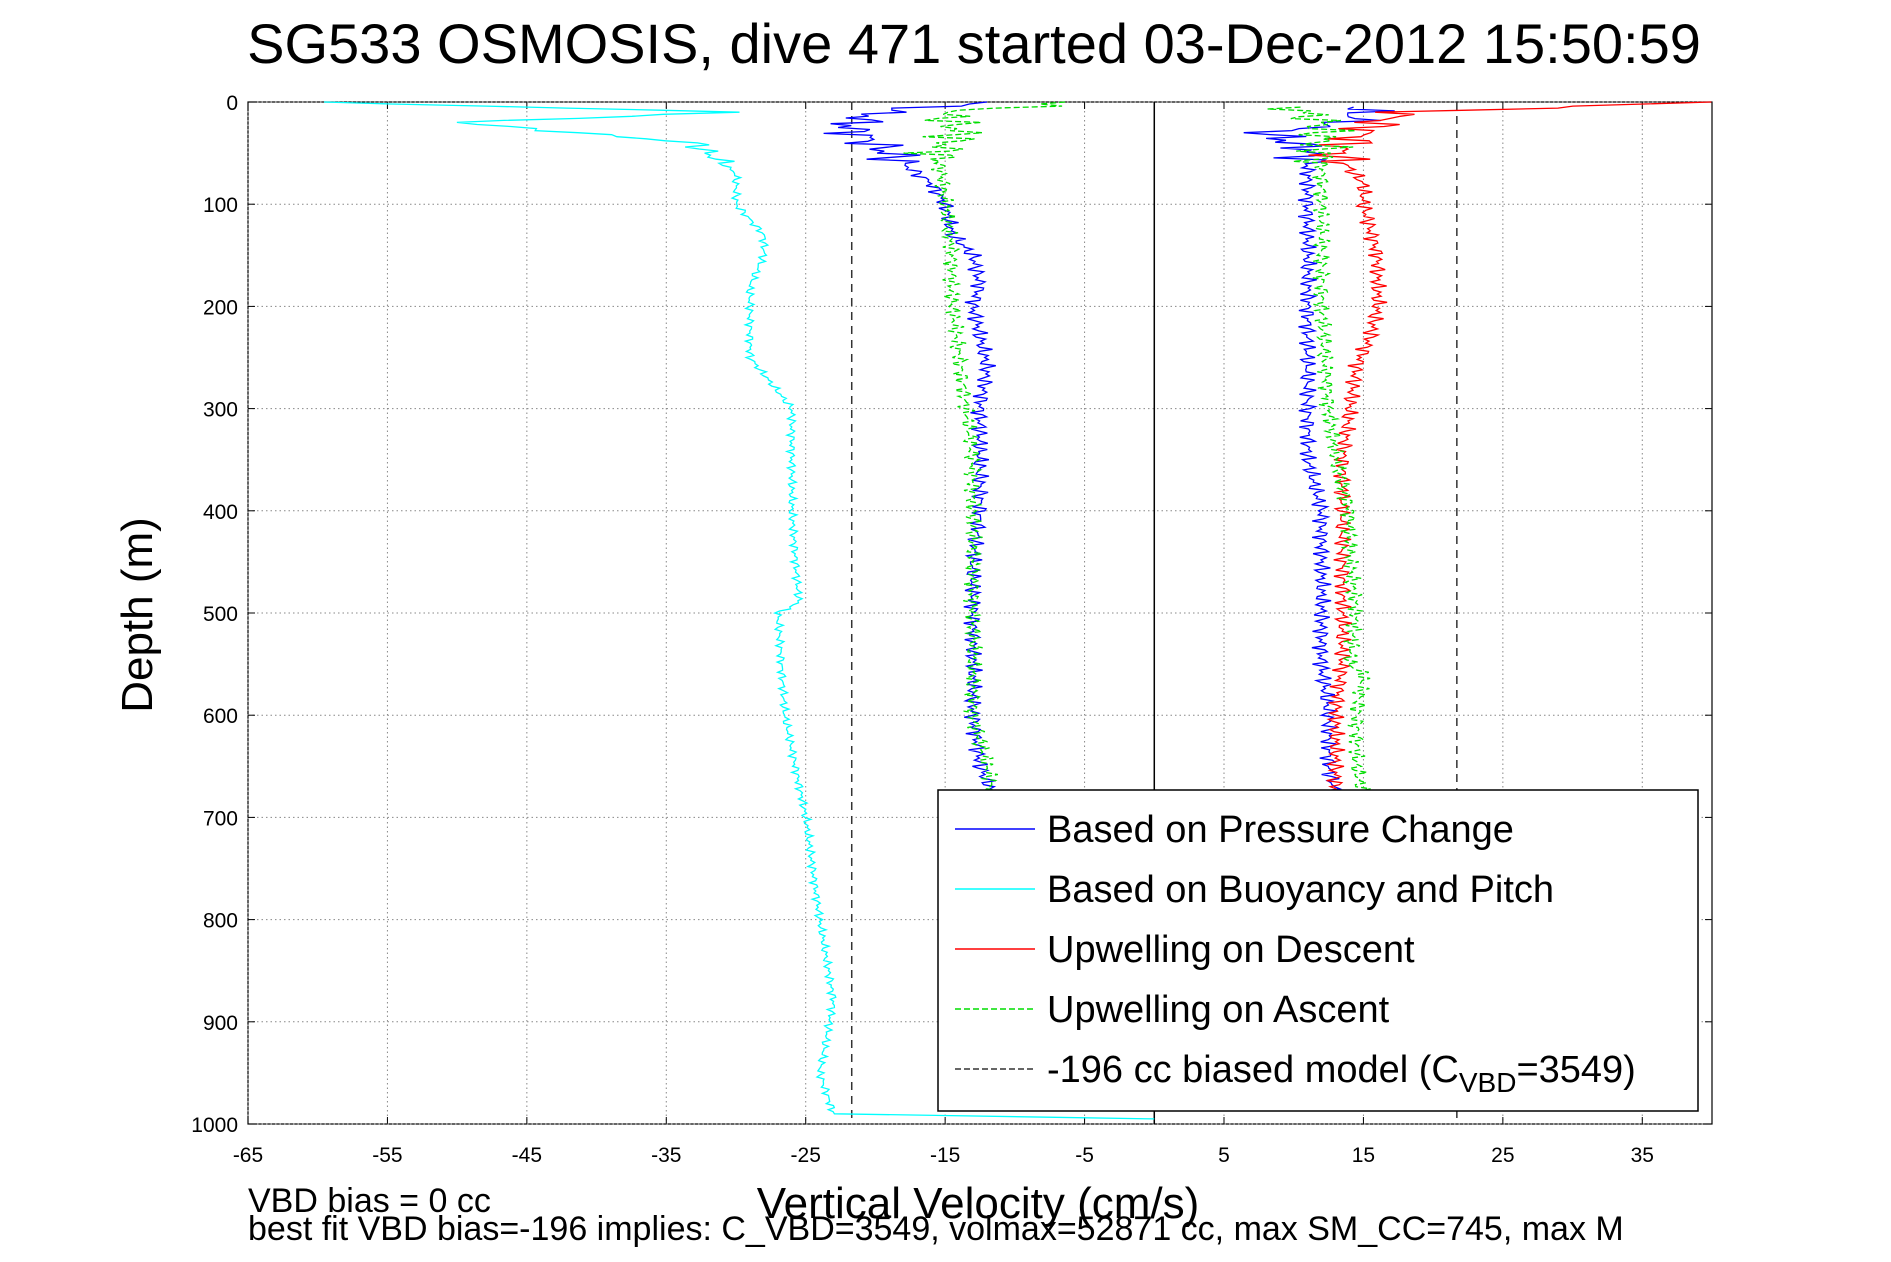 The width and height of the screenshot is (1891, 1262). Describe the element at coordinates (1642, 1155) in the screenshot. I see `x-tick-label: 35` at that location.